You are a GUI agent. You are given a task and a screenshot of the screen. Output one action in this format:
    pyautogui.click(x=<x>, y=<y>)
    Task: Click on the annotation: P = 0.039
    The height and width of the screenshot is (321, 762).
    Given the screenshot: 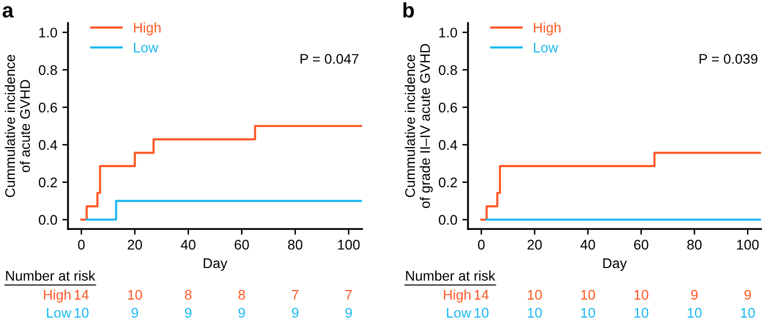 What is the action you would take?
    pyautogui.click(x=729, y=59)
    